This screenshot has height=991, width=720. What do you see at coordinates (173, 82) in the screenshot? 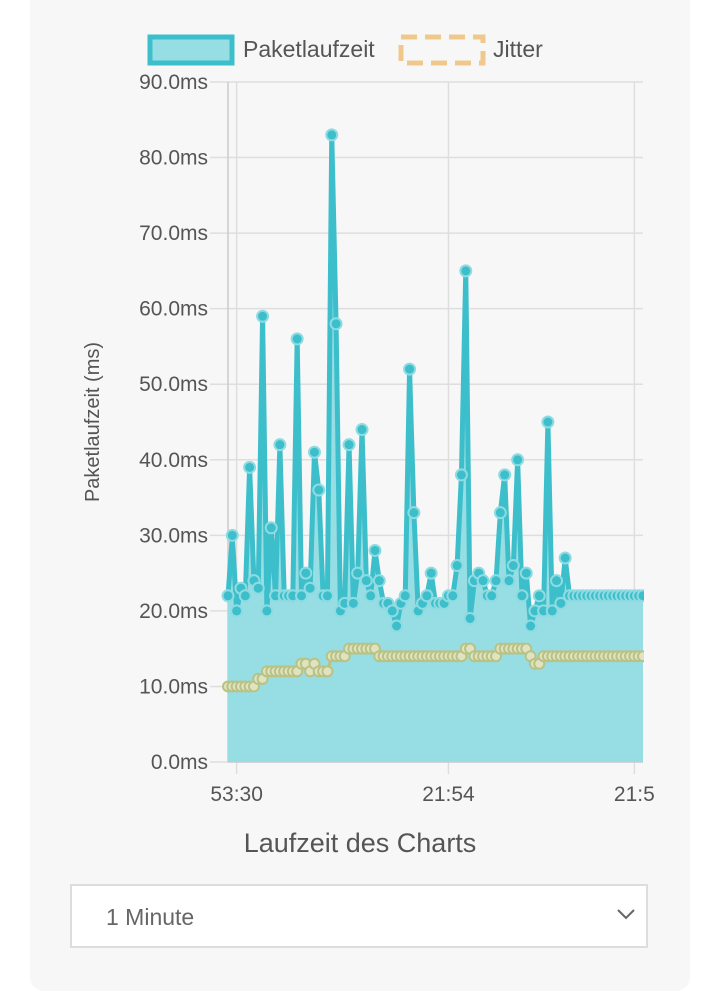
I see `y-tick-label: 90.0ms` at bounding box center [173, 82].